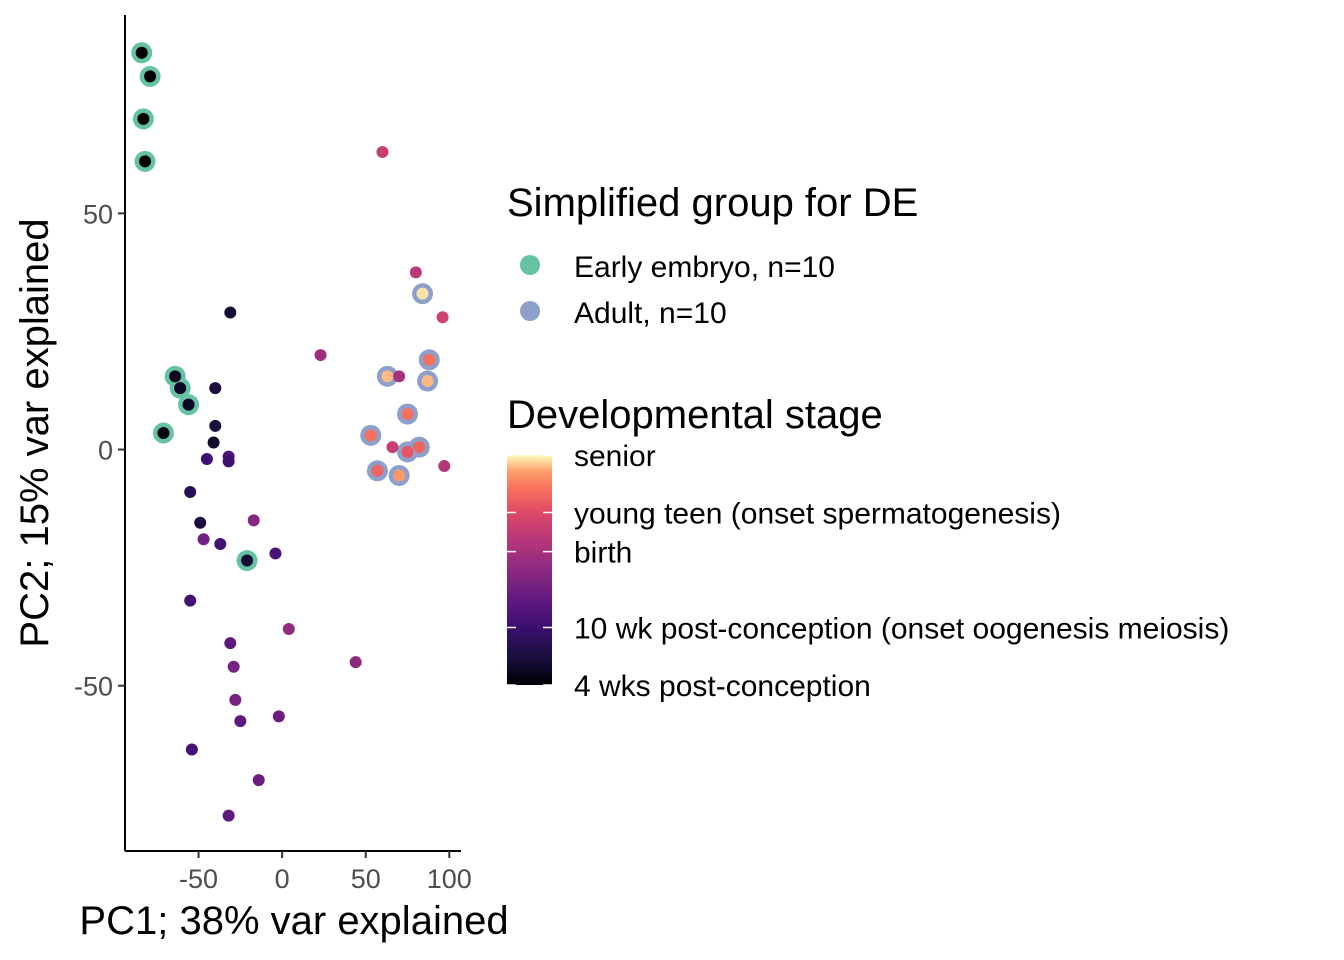 The height and width of the screenshot is (960, 1344). What do you see at coordinates (817, 514) in the screenshot?
I see `colorbar-label: young teen (onset spermatogenesis)` at bounding box center [817, 514].